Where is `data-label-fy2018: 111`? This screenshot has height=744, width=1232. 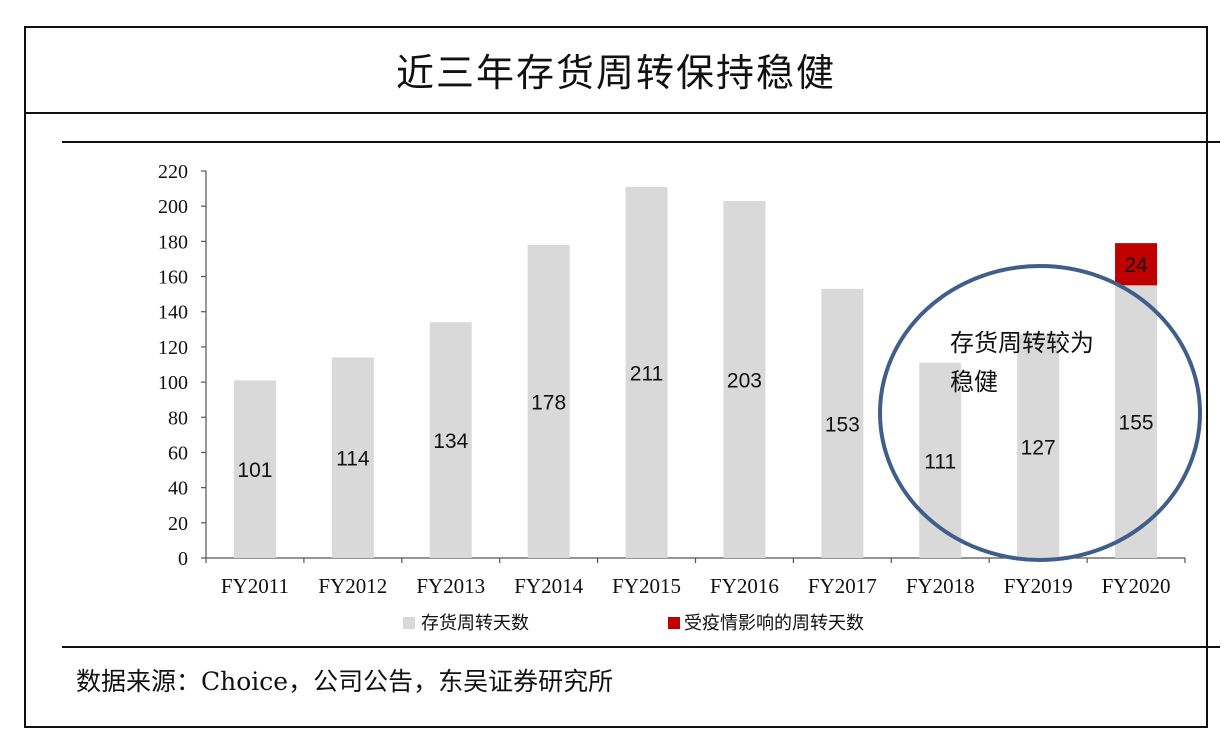
data-label-fy2018: 111 is located at coordinates (940, 461).